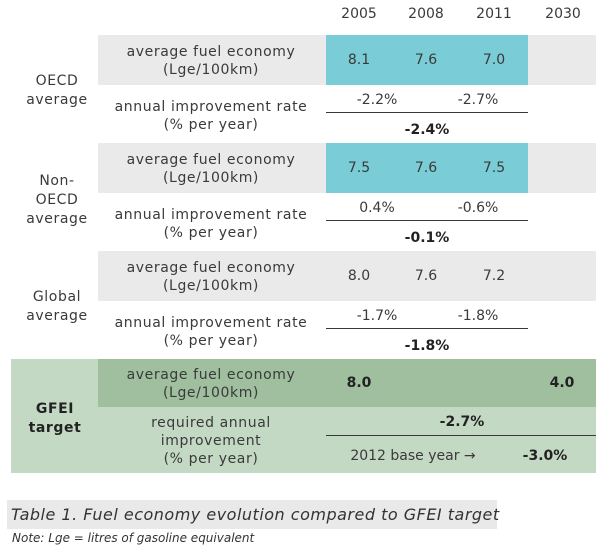  Describe the element at coordinates (461, 435) in the screenshot. I see `gfei-required-rule` at that location.